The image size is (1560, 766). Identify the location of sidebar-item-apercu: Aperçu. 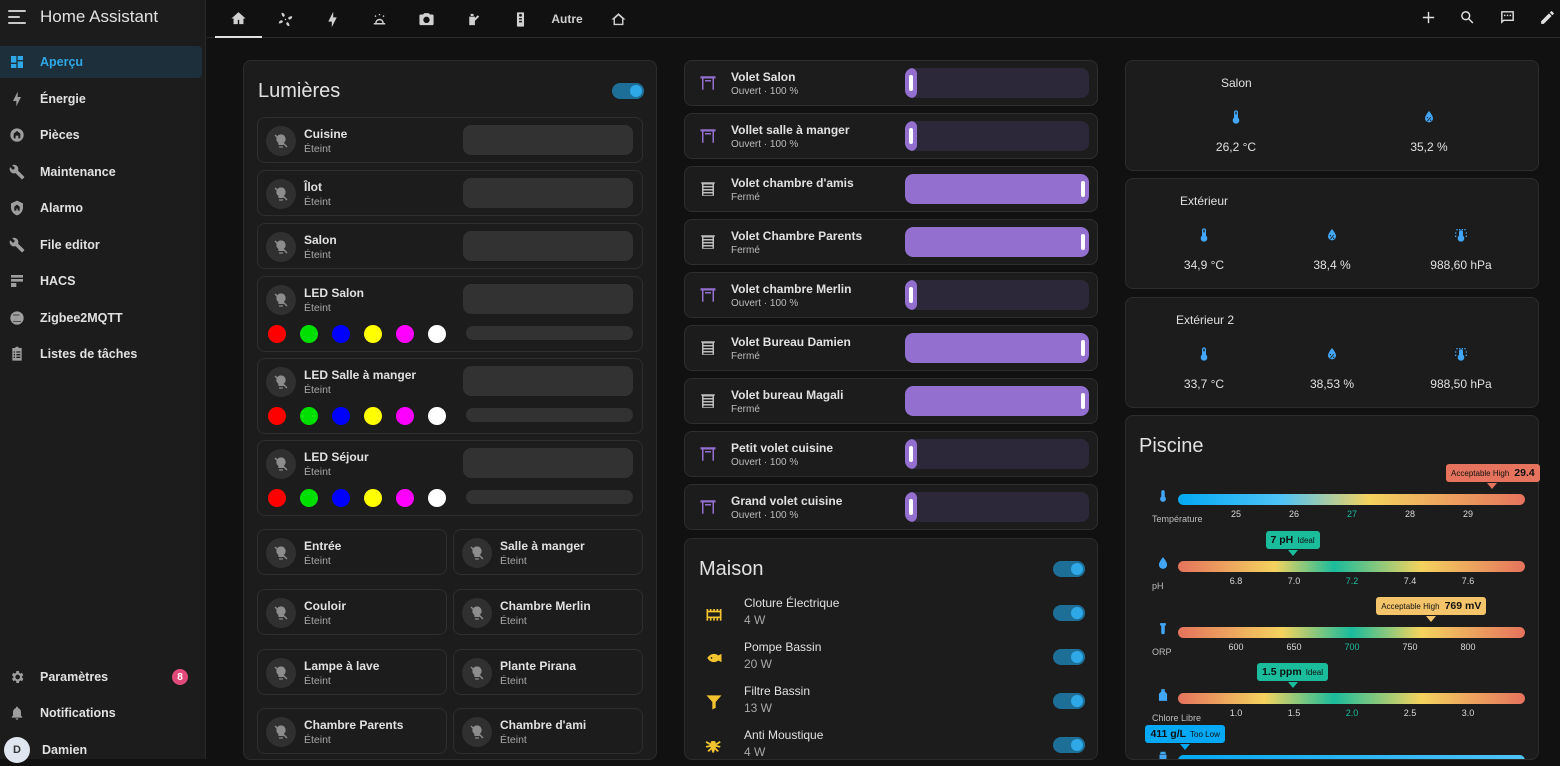
(101, 62).